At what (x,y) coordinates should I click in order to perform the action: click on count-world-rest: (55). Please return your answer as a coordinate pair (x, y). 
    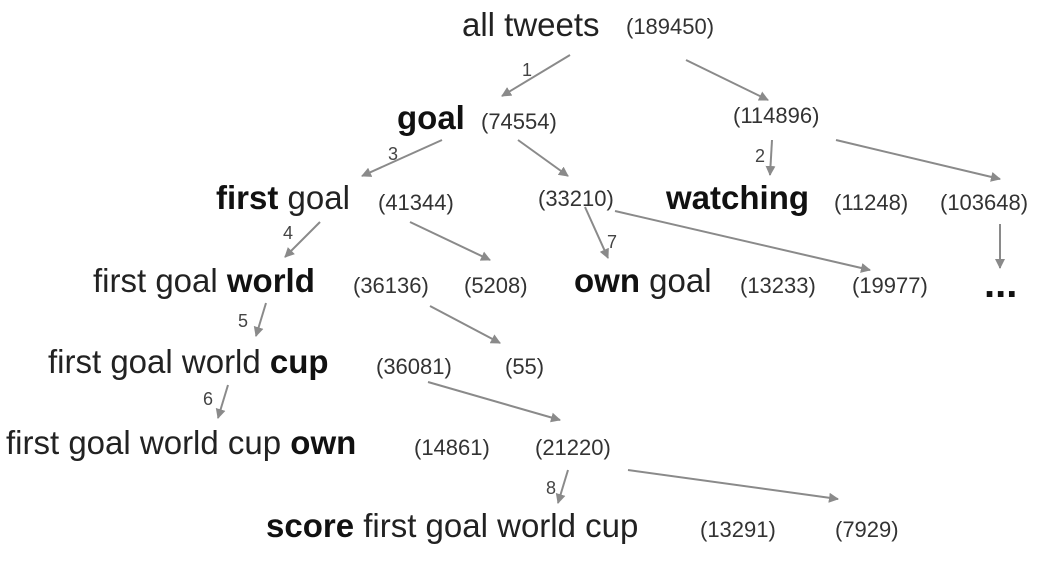
    Looking at the image, I should click on (525, 366).